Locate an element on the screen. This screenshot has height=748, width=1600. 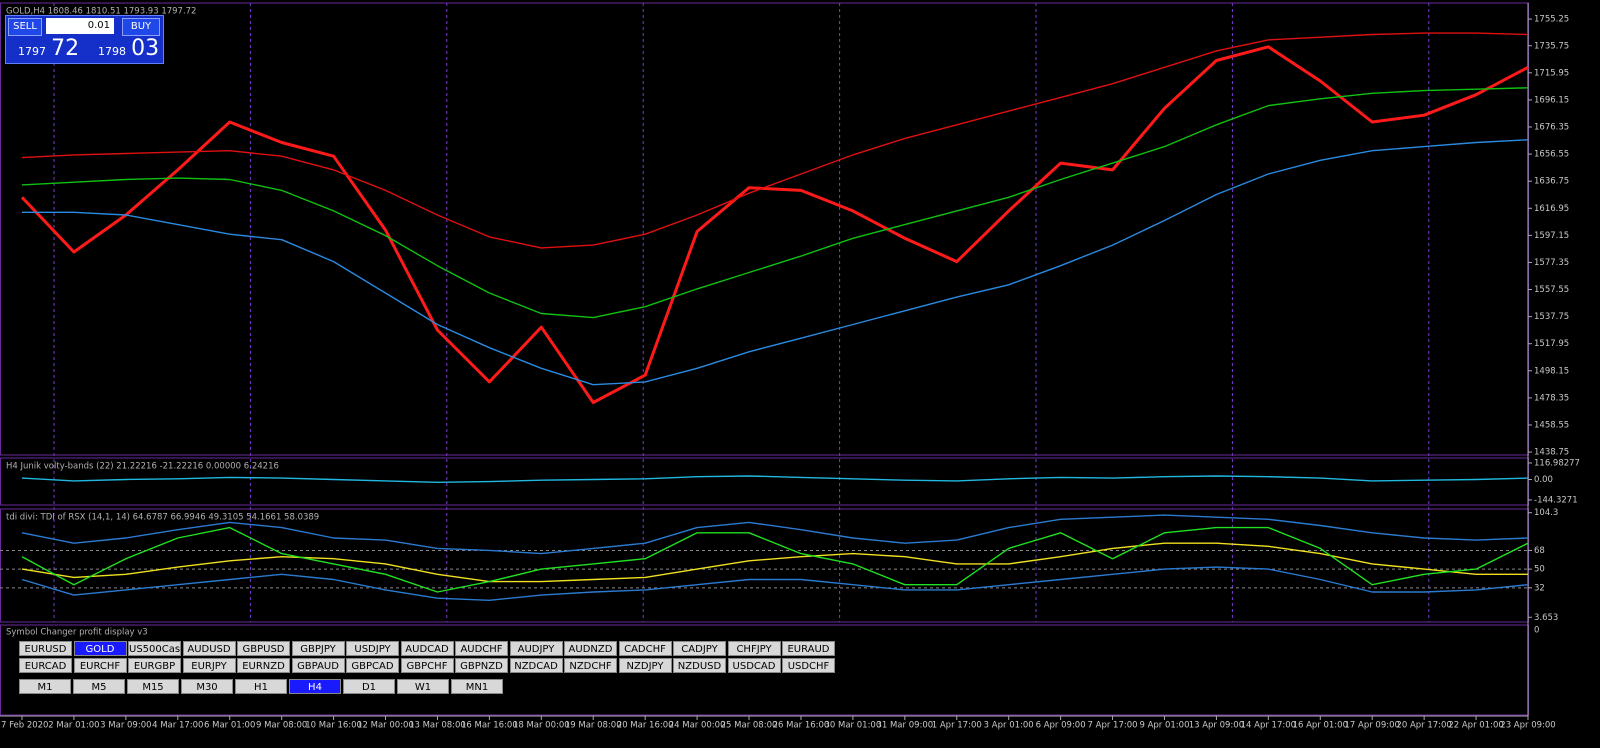
symbol-button: M30 is located at coordinates (207, 686).